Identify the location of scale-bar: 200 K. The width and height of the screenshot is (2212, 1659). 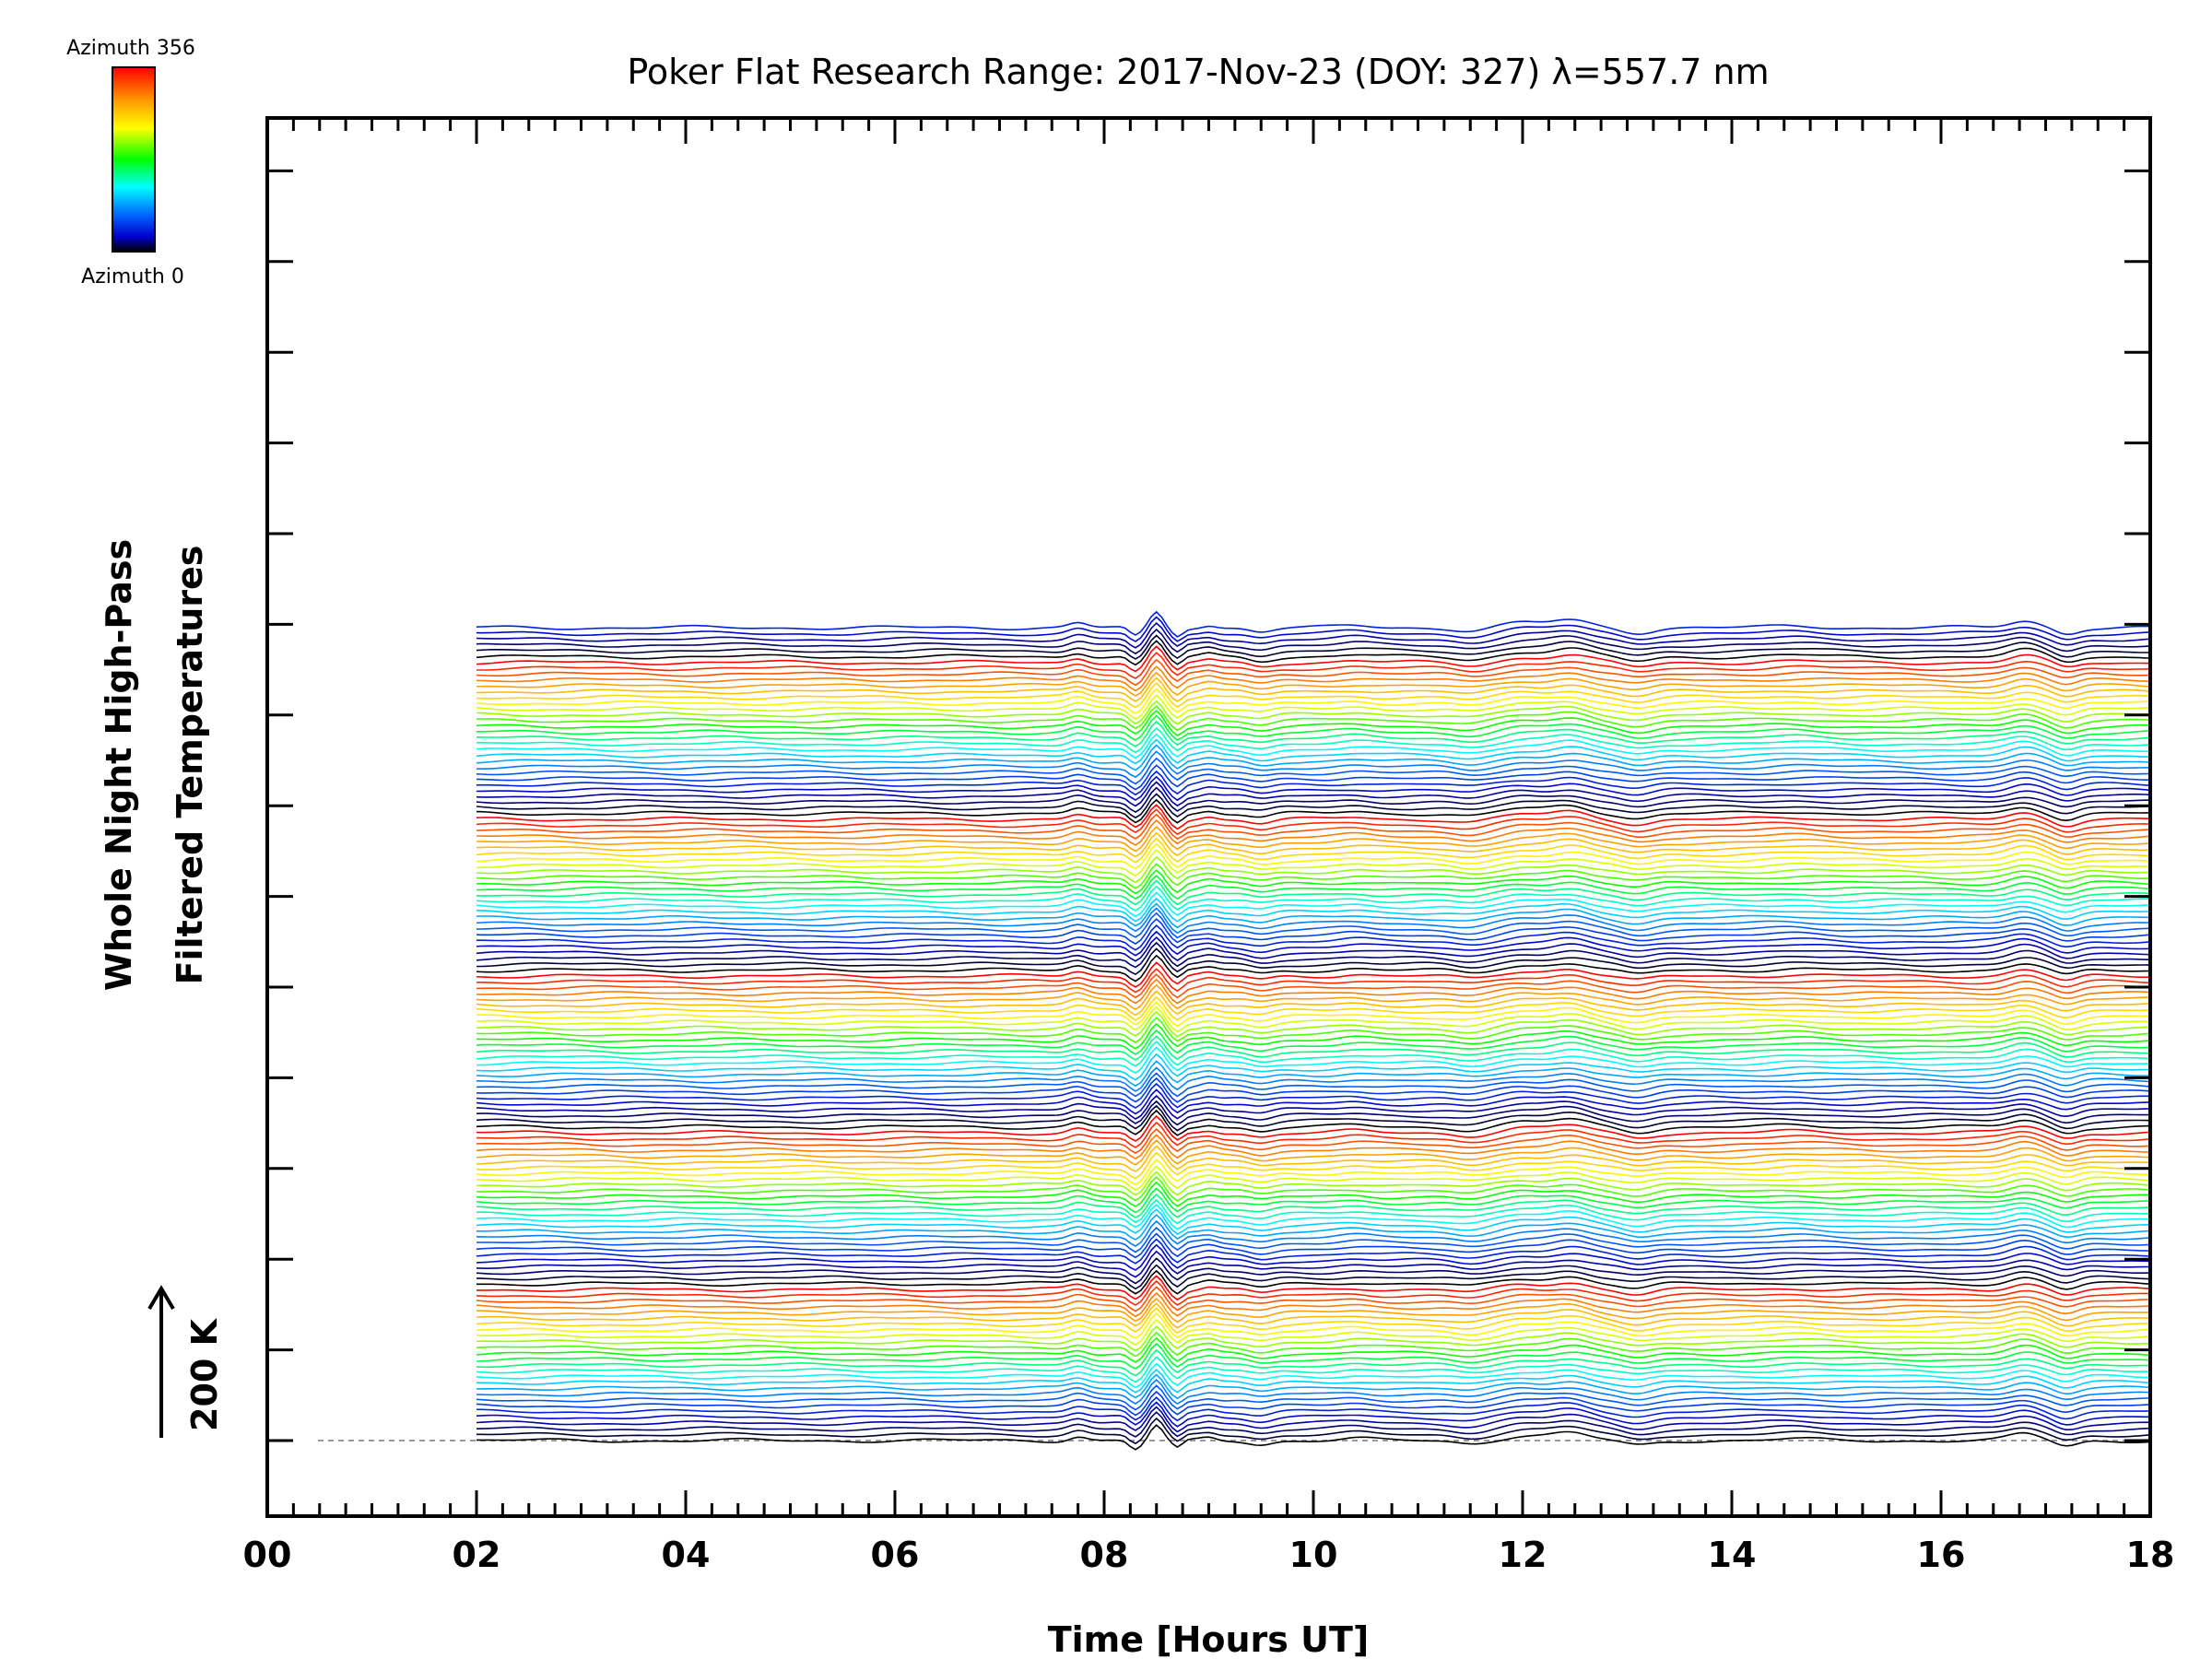
(186, 1361).